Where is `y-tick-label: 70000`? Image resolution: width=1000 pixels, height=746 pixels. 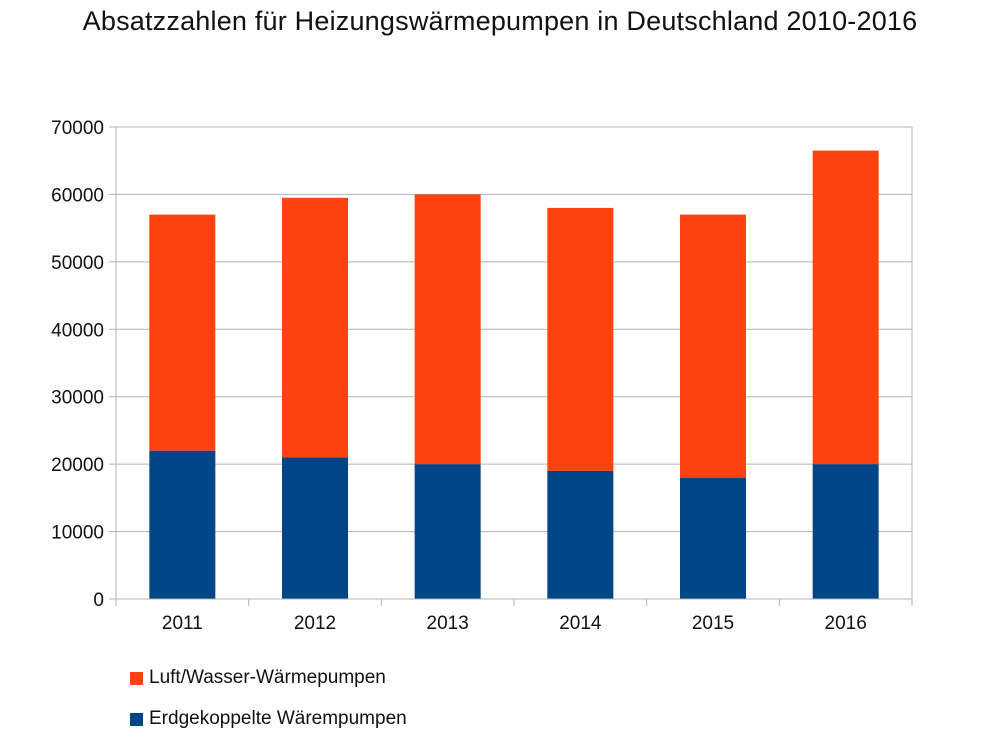
y-tick-label: 70000 is located at coordinates (77, 128).